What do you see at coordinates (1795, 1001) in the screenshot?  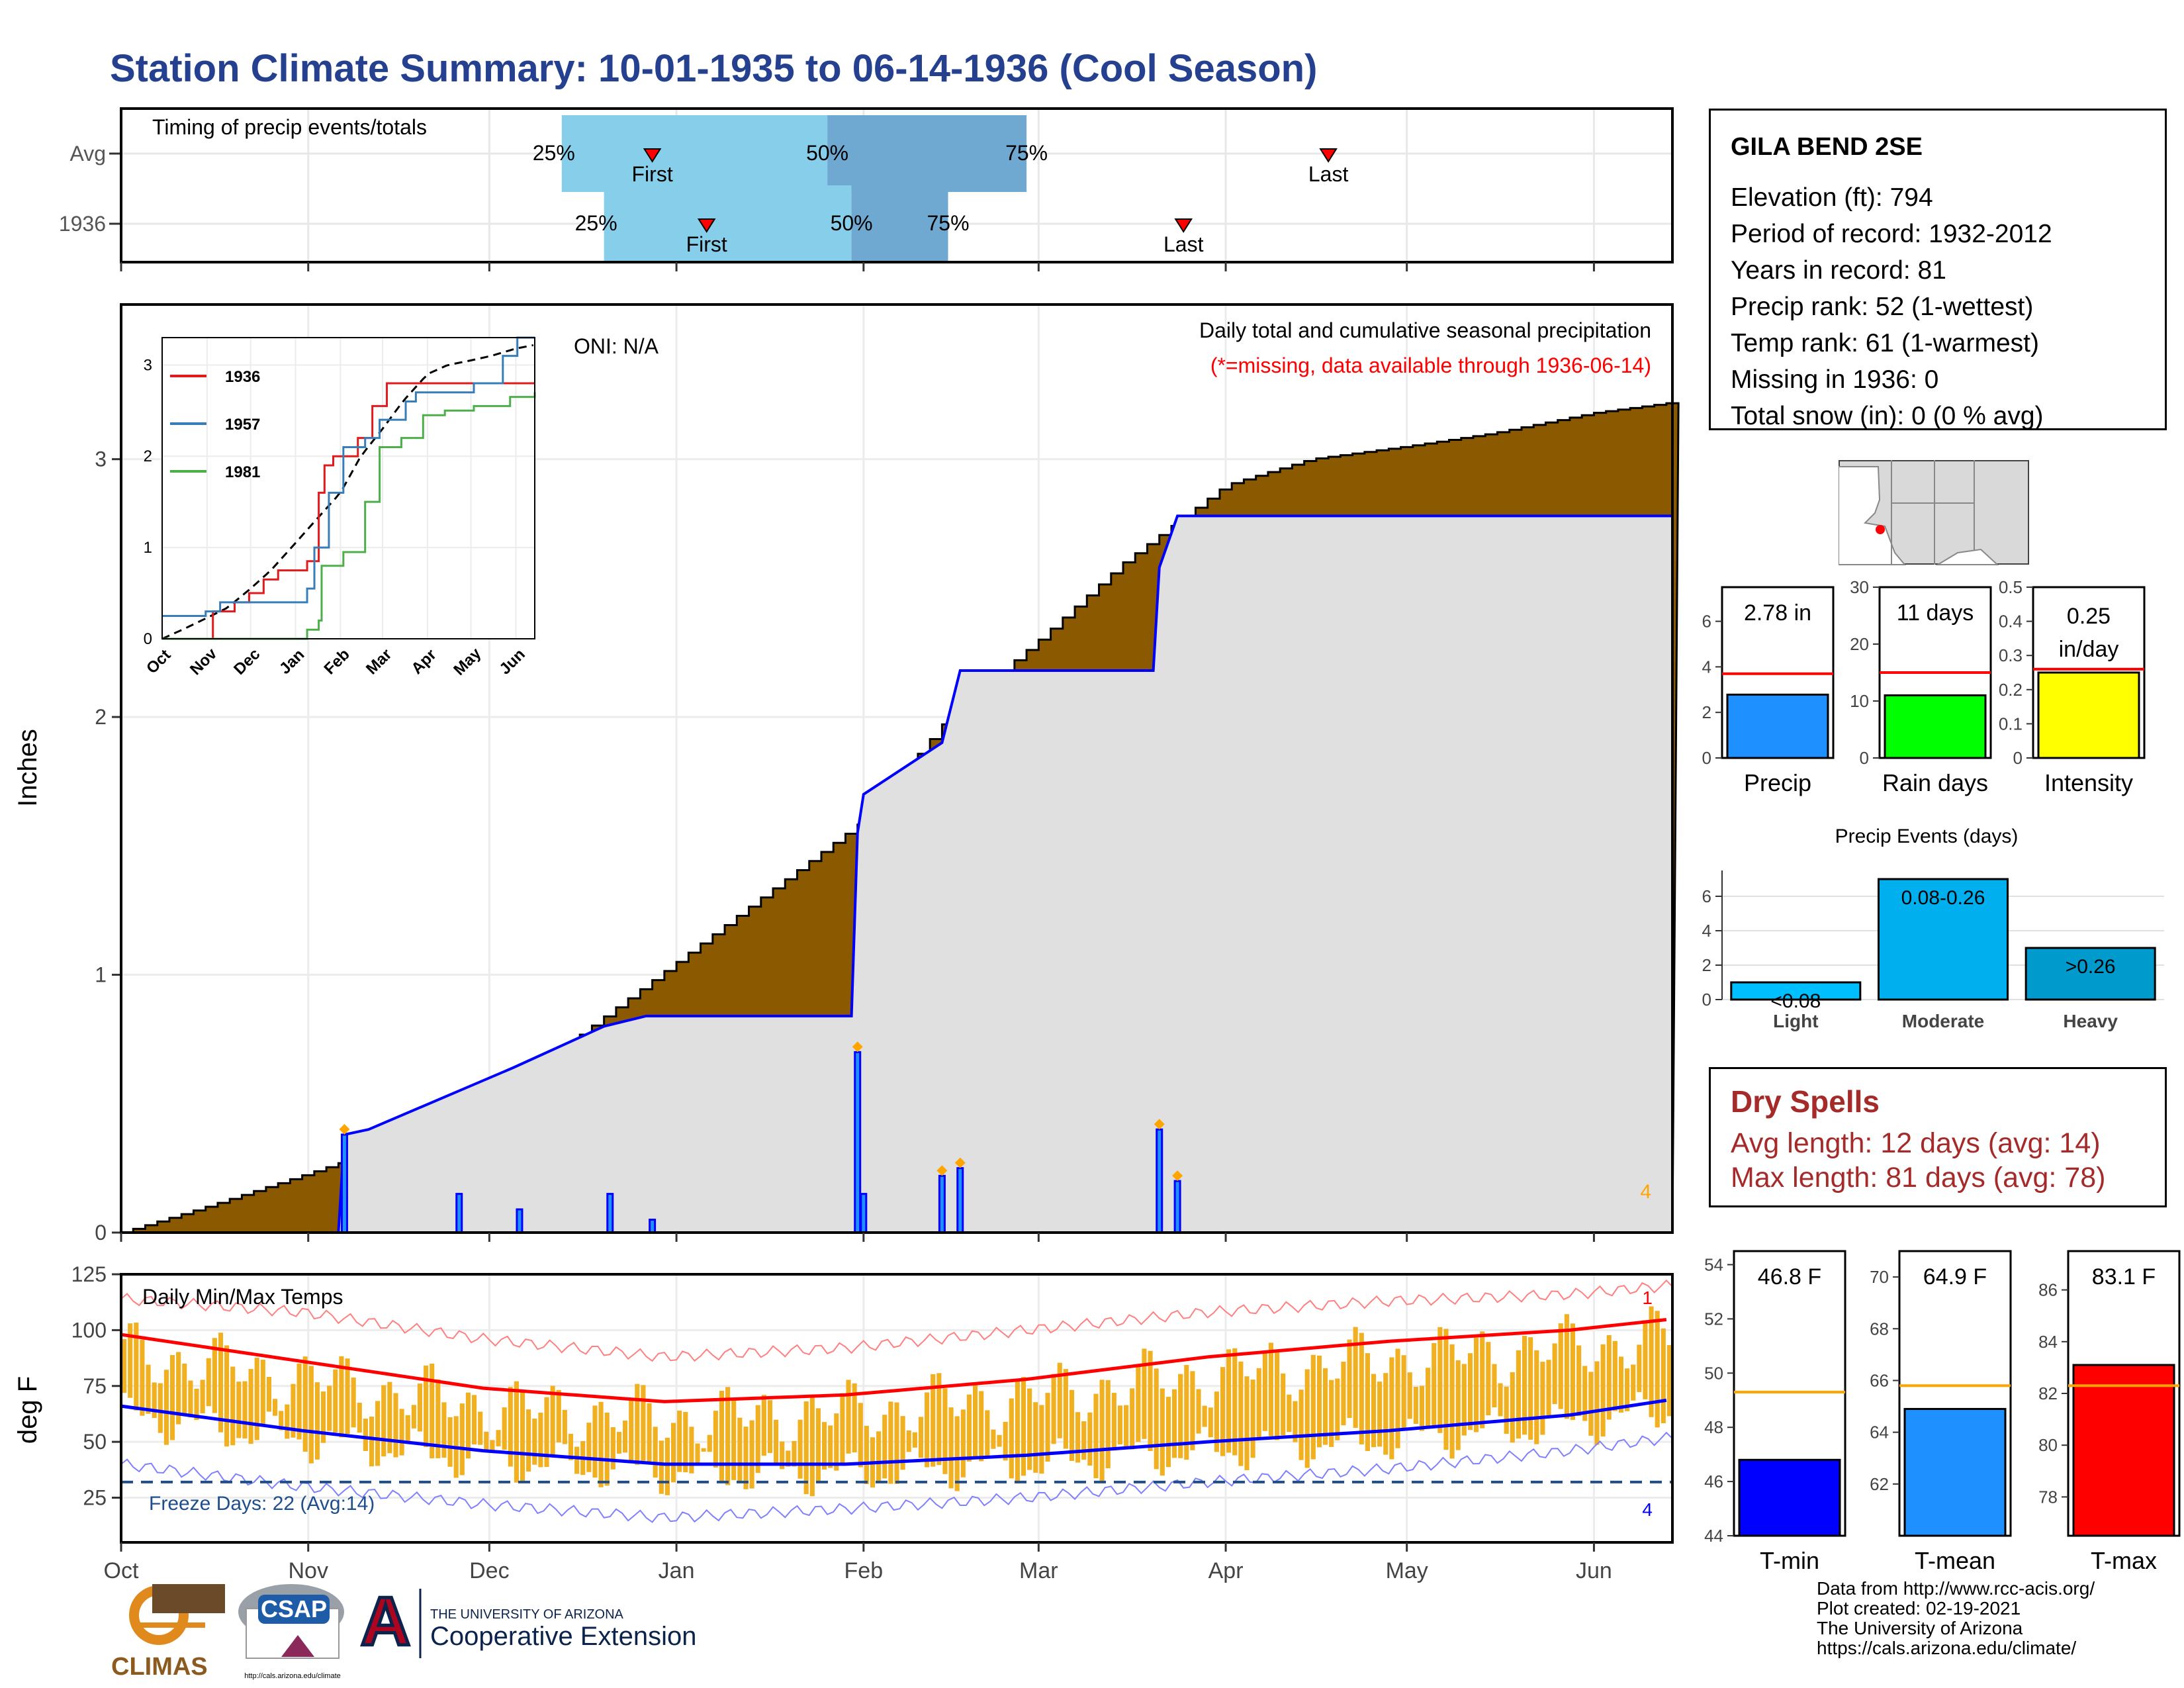 I see `precip-events-value-label: <0.08` at bounding box center [1795, 1001].